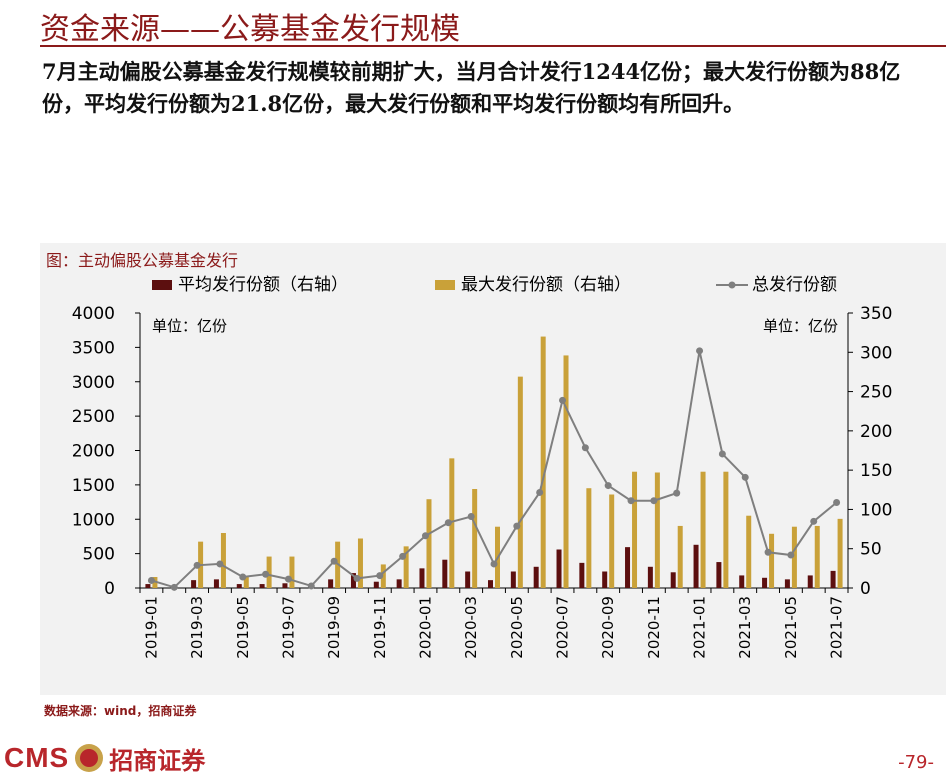  Describe the element at coordinates (732, 285) in the screenshot. I see `legend-total-marker` at that location.